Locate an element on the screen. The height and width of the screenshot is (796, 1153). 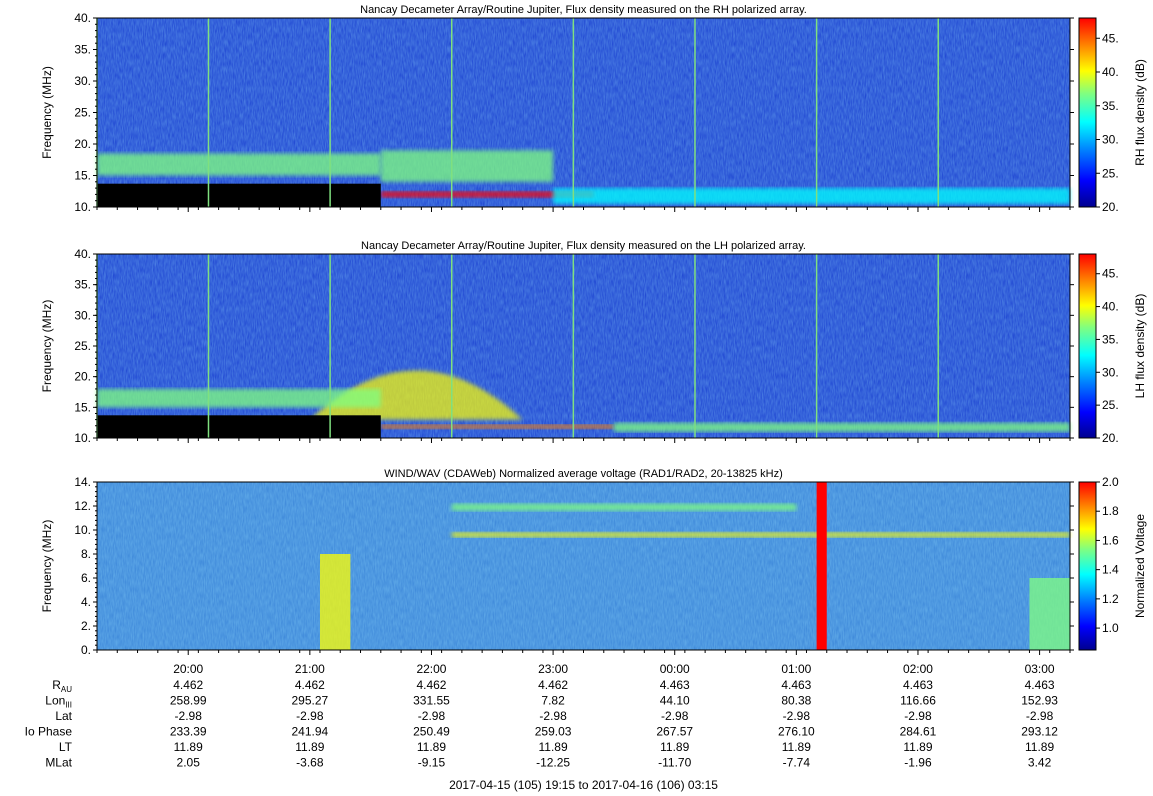
y-tick-label: 4. is located at coordinates (86, 602).